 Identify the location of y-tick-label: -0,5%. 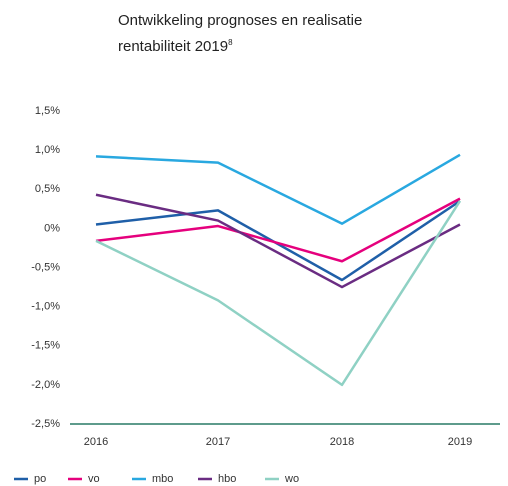
(45, 267).